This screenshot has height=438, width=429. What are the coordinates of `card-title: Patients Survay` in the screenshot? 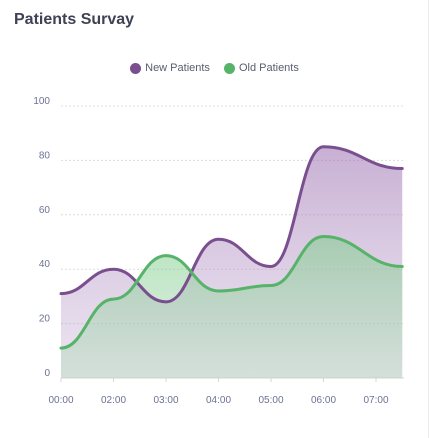 It's located at (74, 19).